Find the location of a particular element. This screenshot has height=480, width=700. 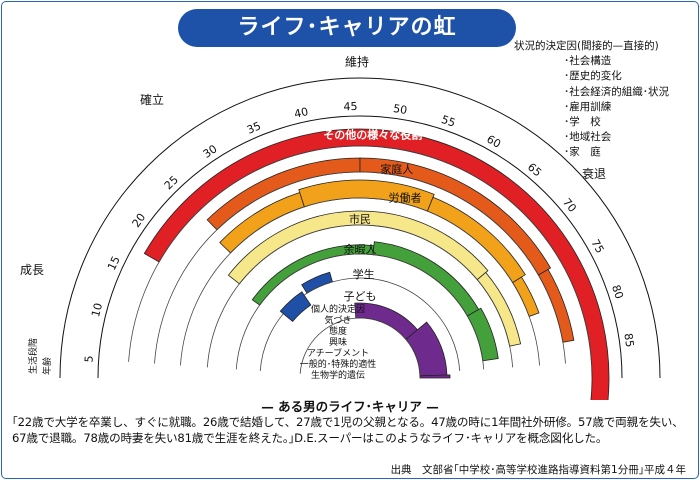

role-label: その他の様々な役割 is located at coordinates (372, 134).